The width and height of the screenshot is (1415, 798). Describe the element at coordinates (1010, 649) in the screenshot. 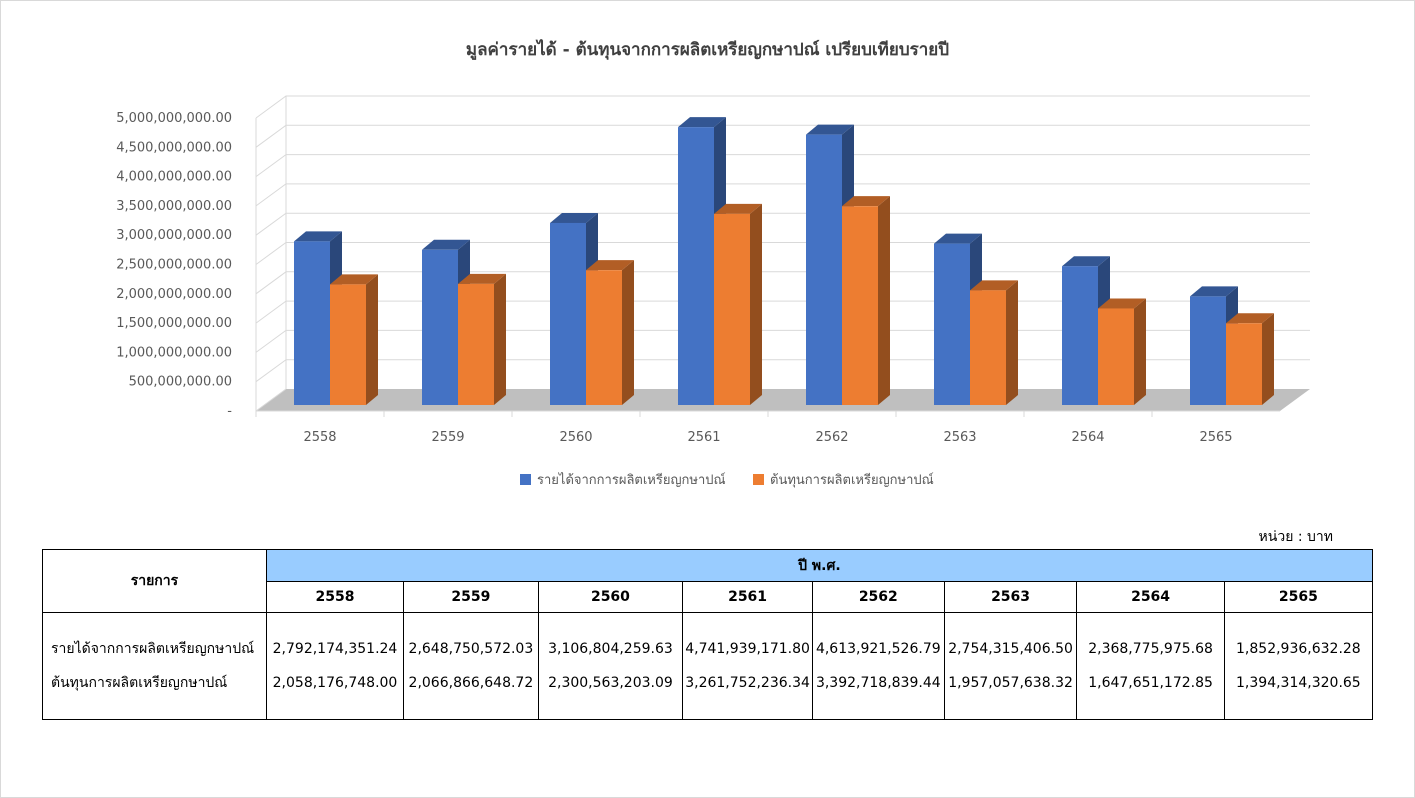

I see `table-value: 2,754,315,406.50` at that location.